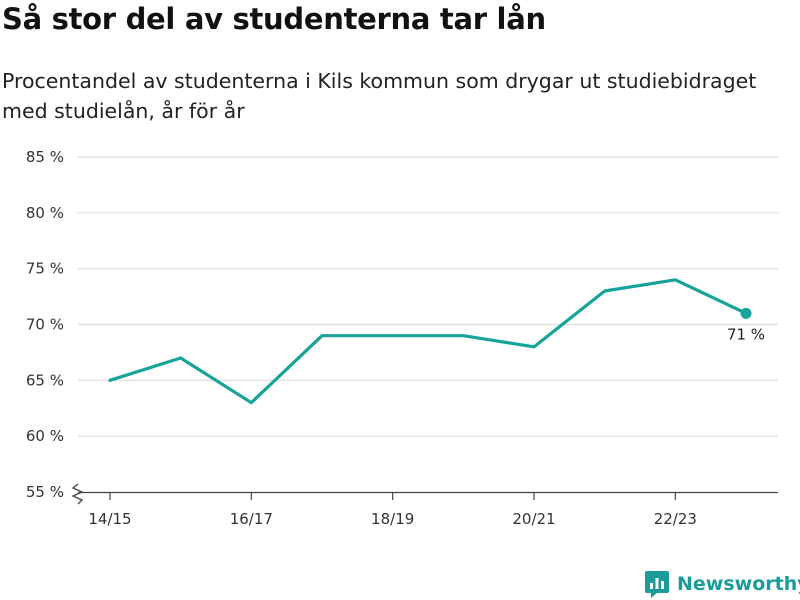 This screenshot has height=600, width=800. I want to click on newsworthy-logo-icon, so click(657, 584).